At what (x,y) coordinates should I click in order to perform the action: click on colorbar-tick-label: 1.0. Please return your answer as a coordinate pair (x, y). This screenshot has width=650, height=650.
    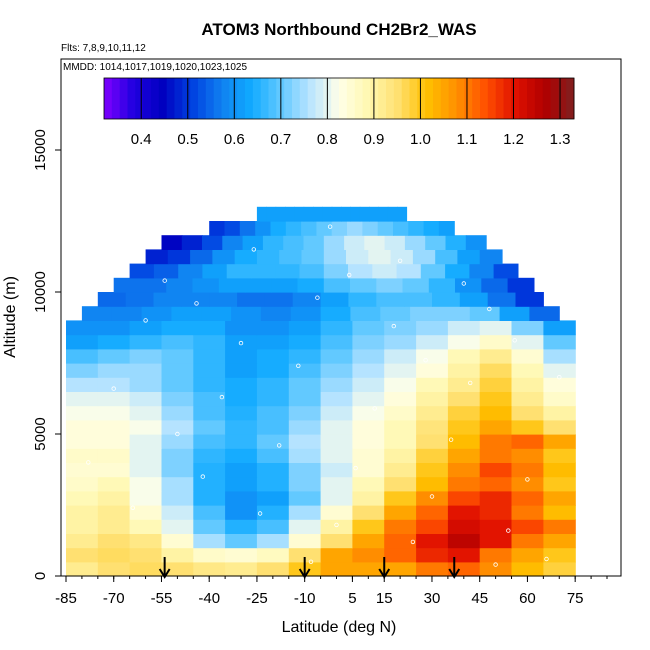
    Looking at the image, I should click on (420, 139).